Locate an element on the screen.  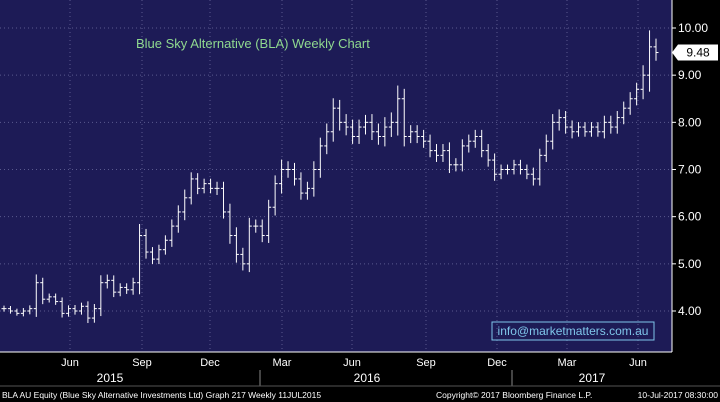
x-year-label: 2016 is located at coordinates (367, 378).